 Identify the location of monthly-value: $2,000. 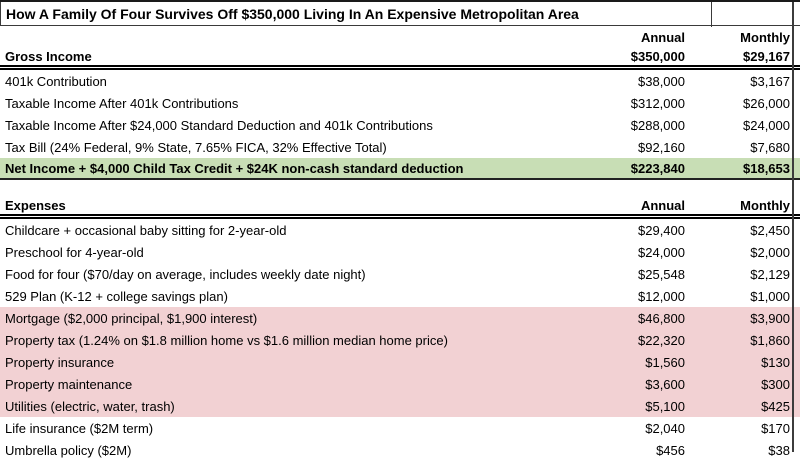
(770, 252).